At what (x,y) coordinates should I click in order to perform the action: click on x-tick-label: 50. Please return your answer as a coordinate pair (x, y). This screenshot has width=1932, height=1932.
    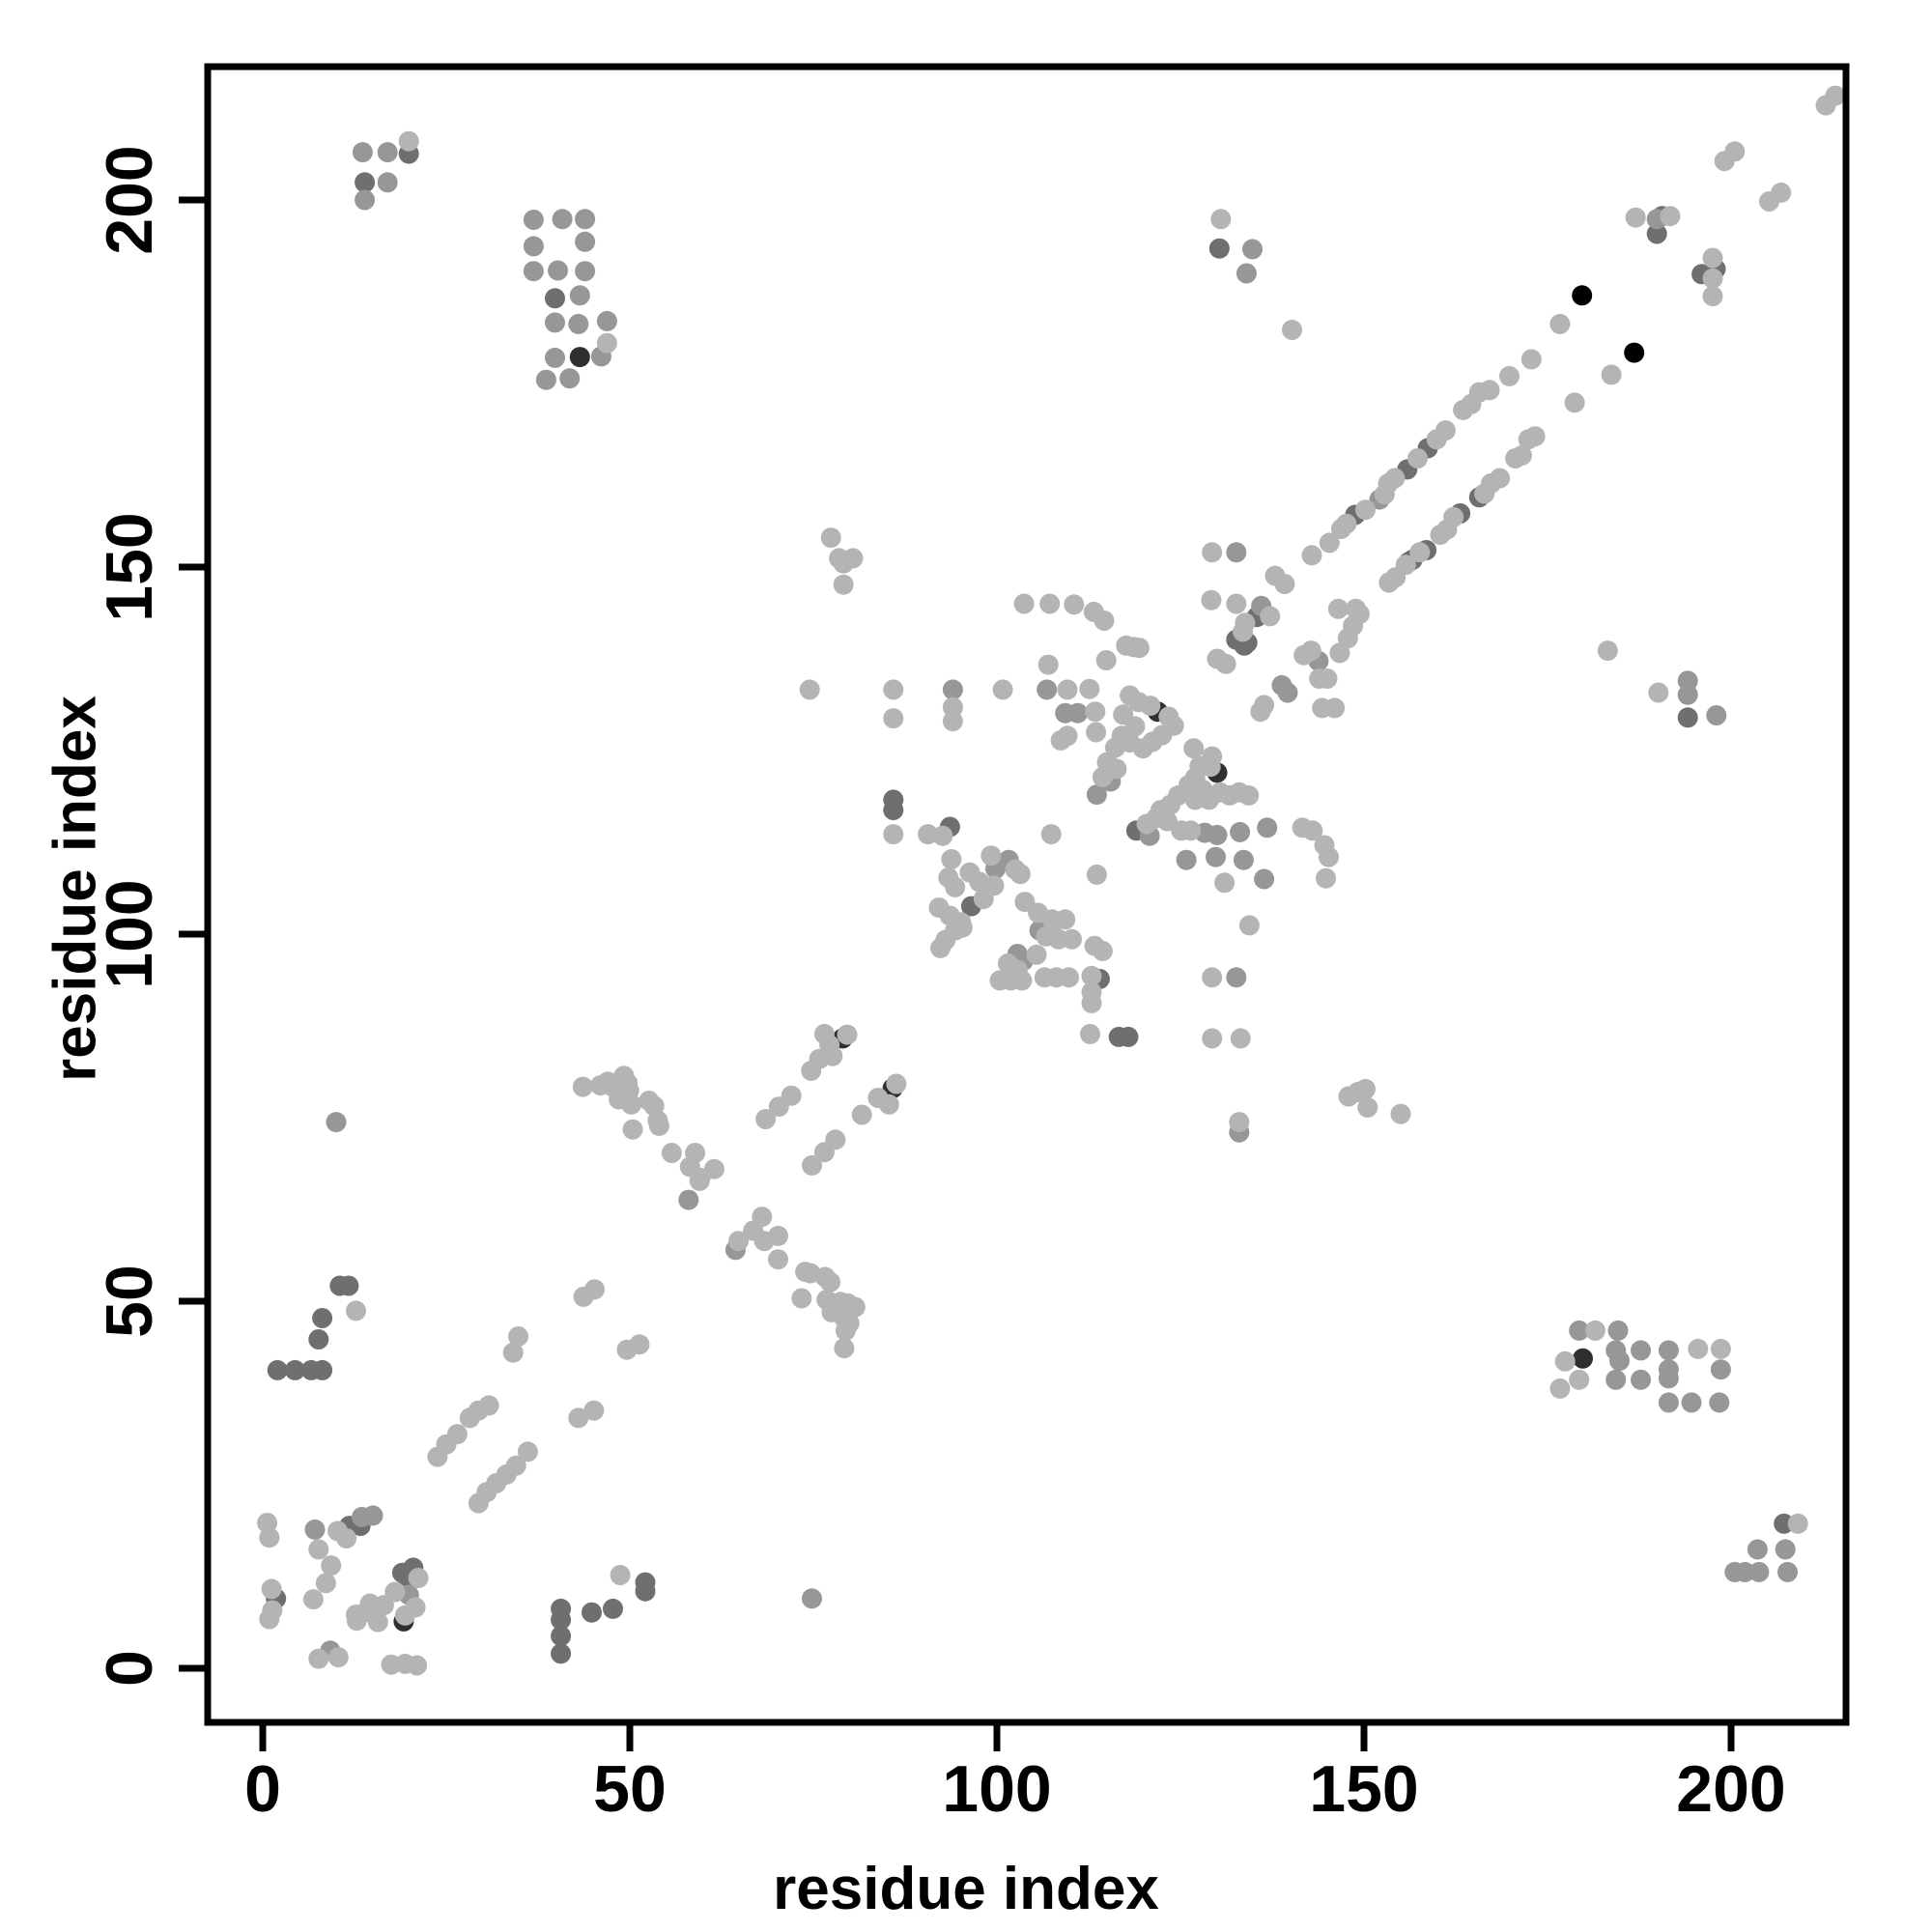
    Looking at the image, I should click on (630, 1789).